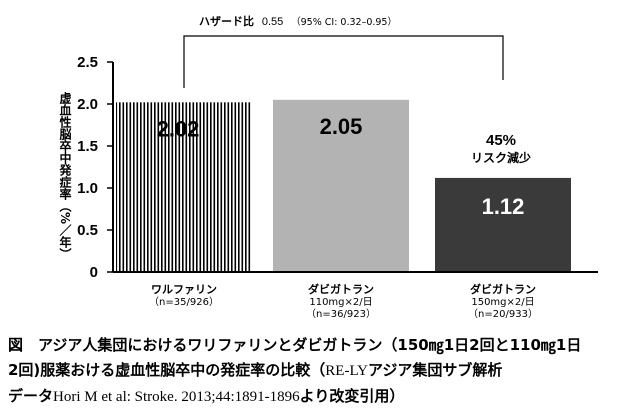  Describe the element at coordinates (502, 302) in the screenshot. I see `x-category-label: 150mg×2/日` at that location.